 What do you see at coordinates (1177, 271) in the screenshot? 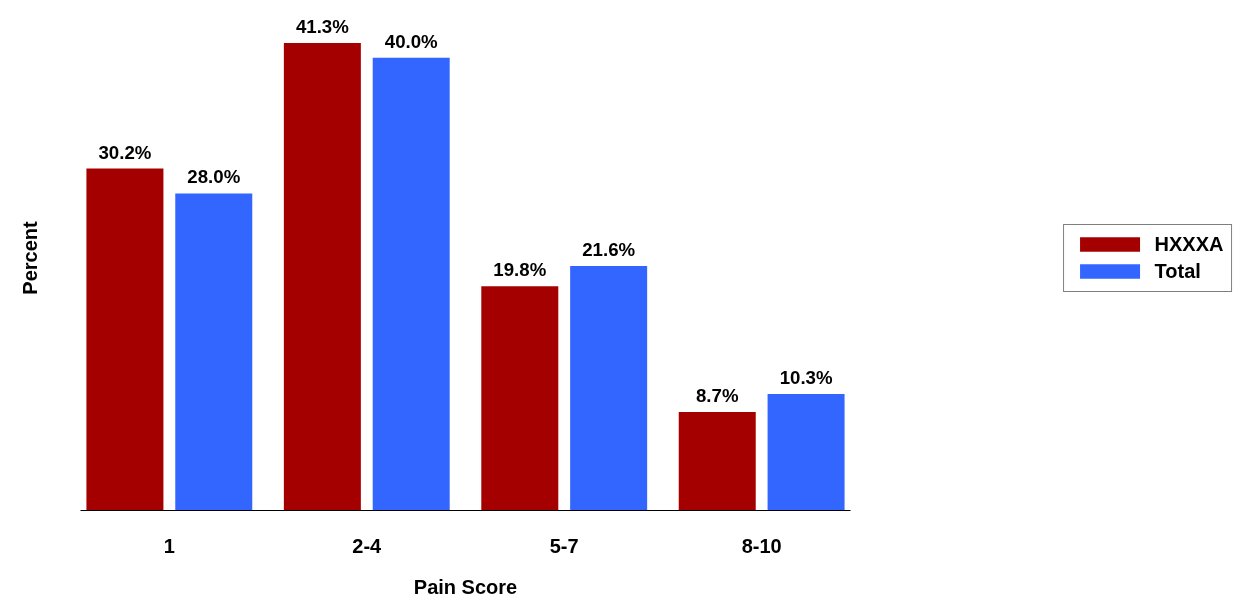
I see `legend-label: Total` at bounding box center [1177, 271].